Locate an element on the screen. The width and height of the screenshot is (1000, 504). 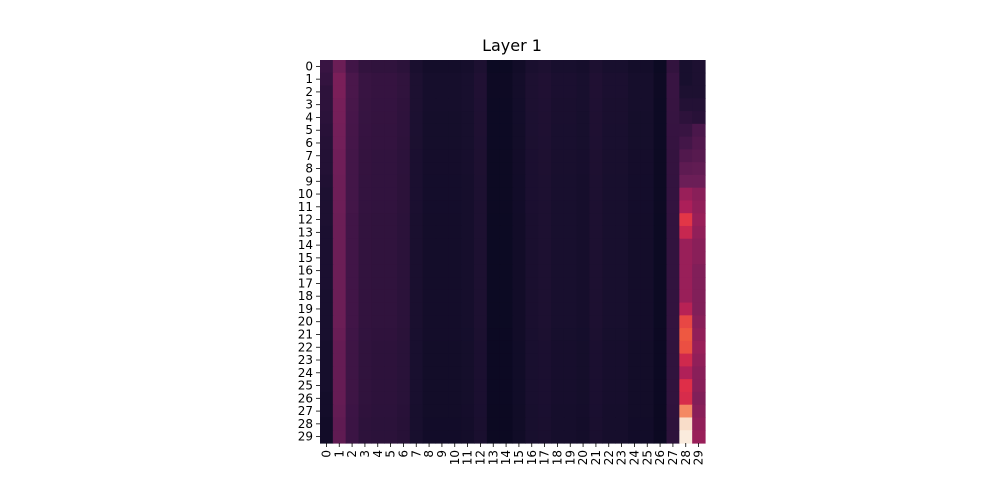
y-tick-label: 20 is located at coordinates (305, 322).